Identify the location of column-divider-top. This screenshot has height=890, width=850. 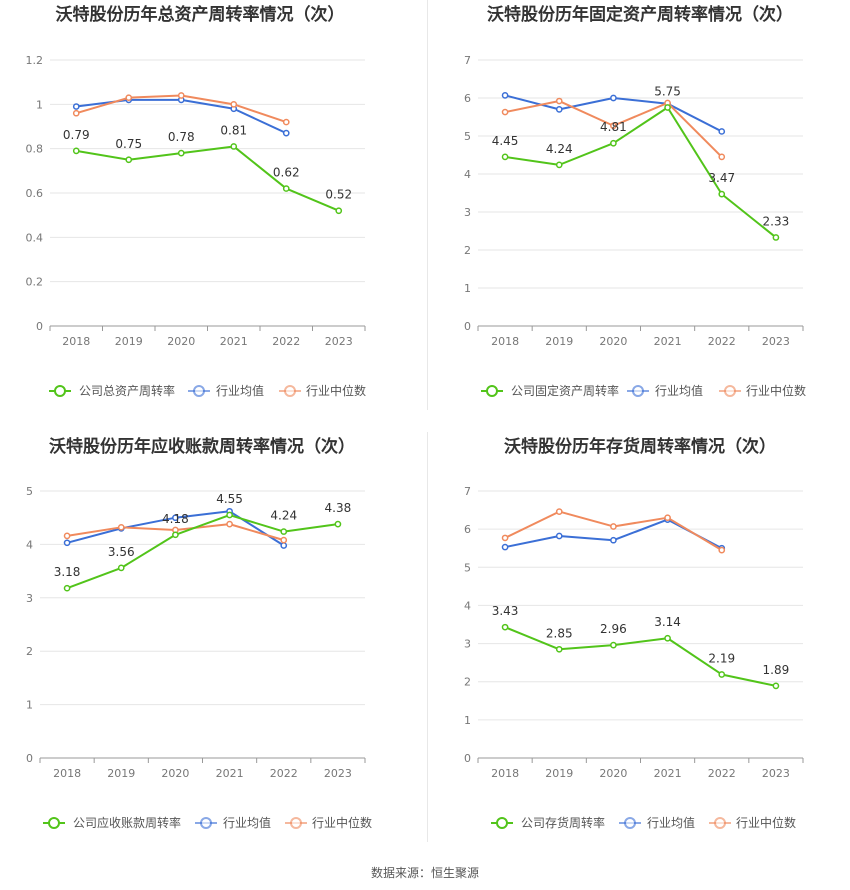
(427, 205).